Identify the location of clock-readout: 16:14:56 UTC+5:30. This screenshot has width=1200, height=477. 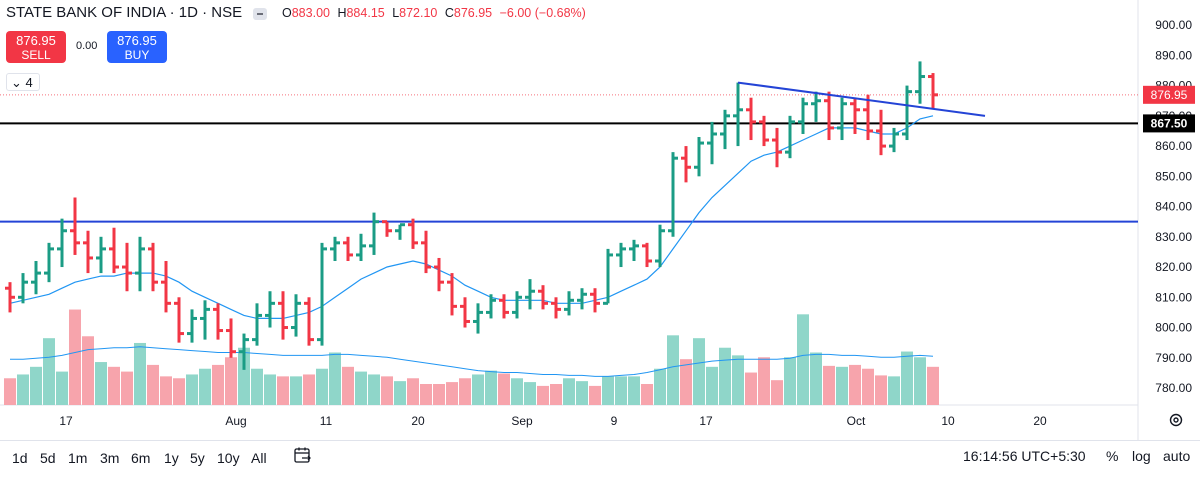
(1024, 456).